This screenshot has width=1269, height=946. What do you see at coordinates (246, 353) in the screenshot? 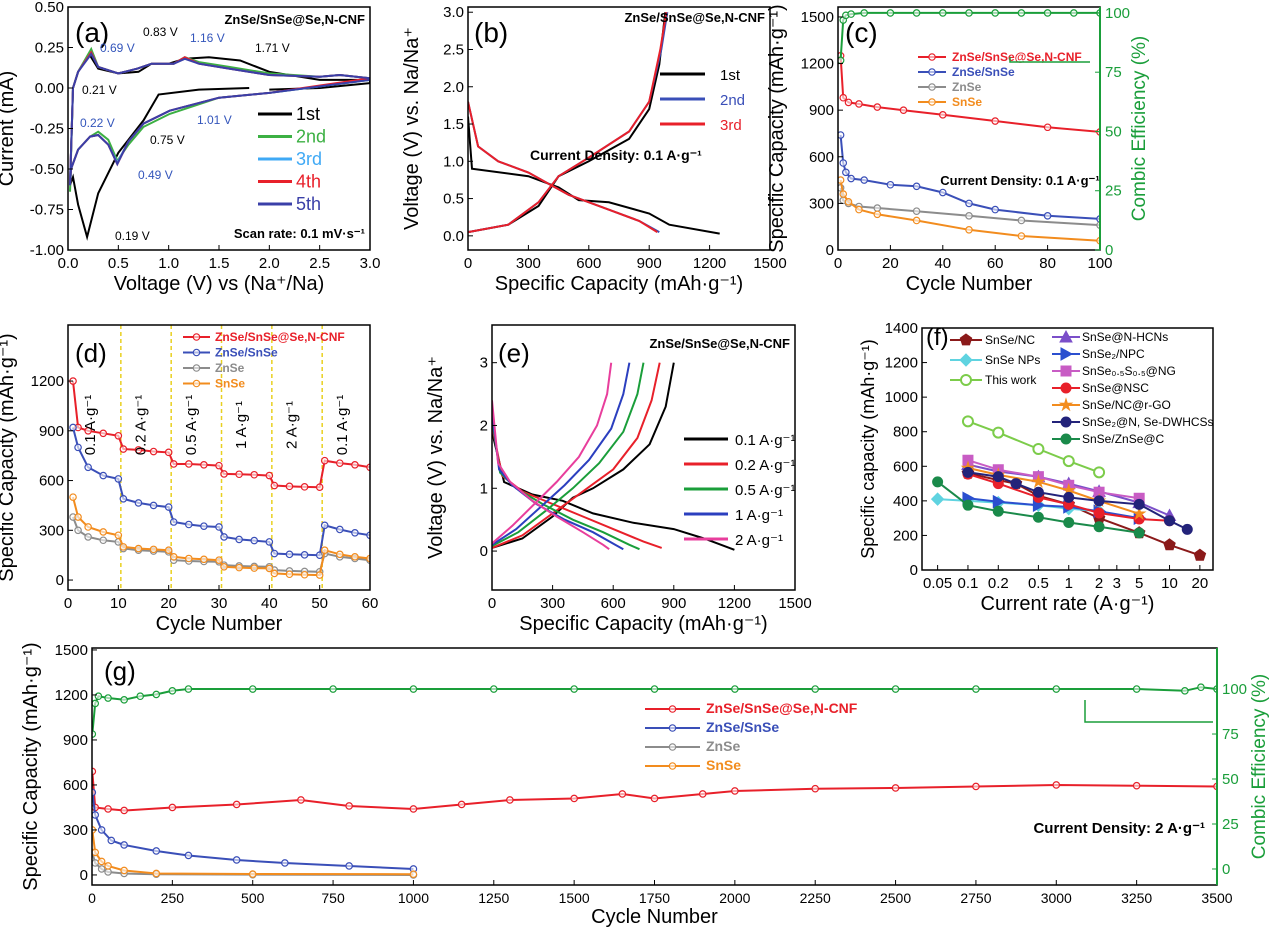
I see `legend-label: ZnSe/SnSe` at bounding box center [246, 353].